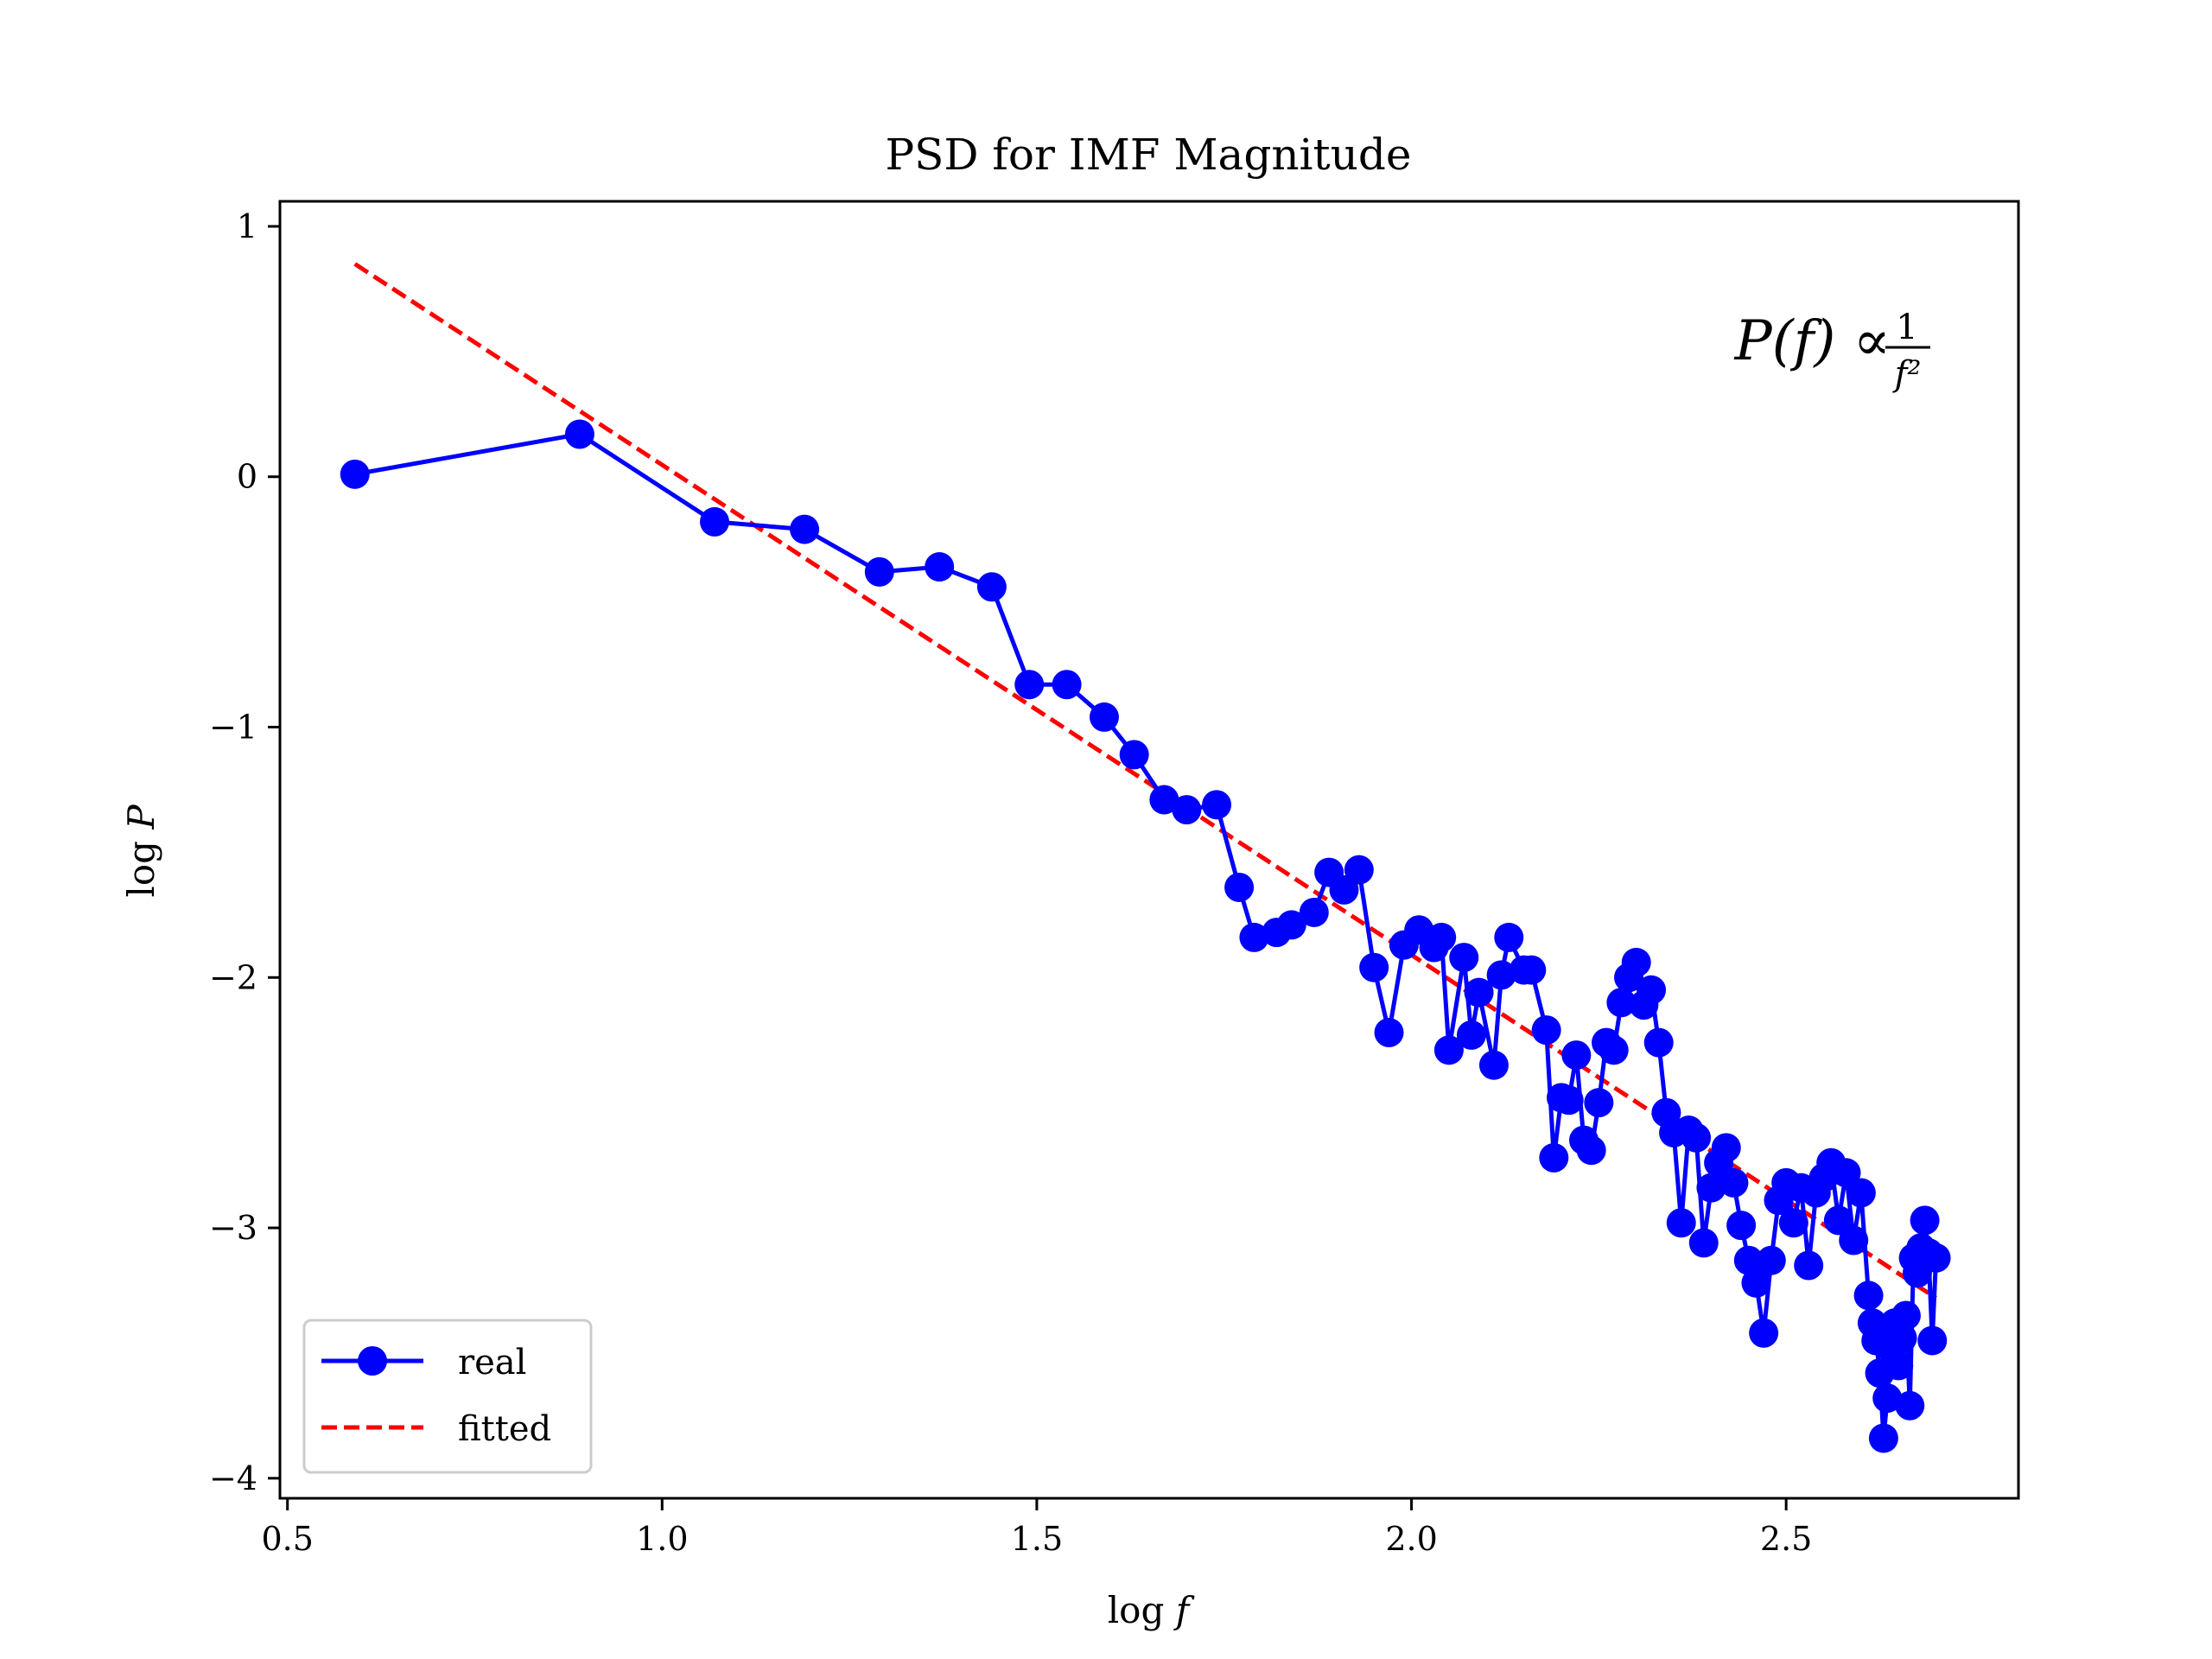  What do you see at coordinates (1037, 1539) in the screenshot?
I see `x-tick-label: 1.5` at bounding box center [1037, 1539].